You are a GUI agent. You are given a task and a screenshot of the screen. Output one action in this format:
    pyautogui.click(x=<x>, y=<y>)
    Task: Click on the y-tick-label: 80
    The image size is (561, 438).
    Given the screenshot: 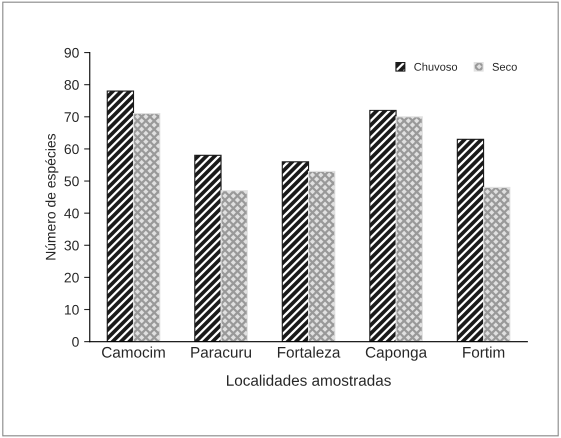 What is the action you would take?
    pyautogui.click(x=71, y=85)
    